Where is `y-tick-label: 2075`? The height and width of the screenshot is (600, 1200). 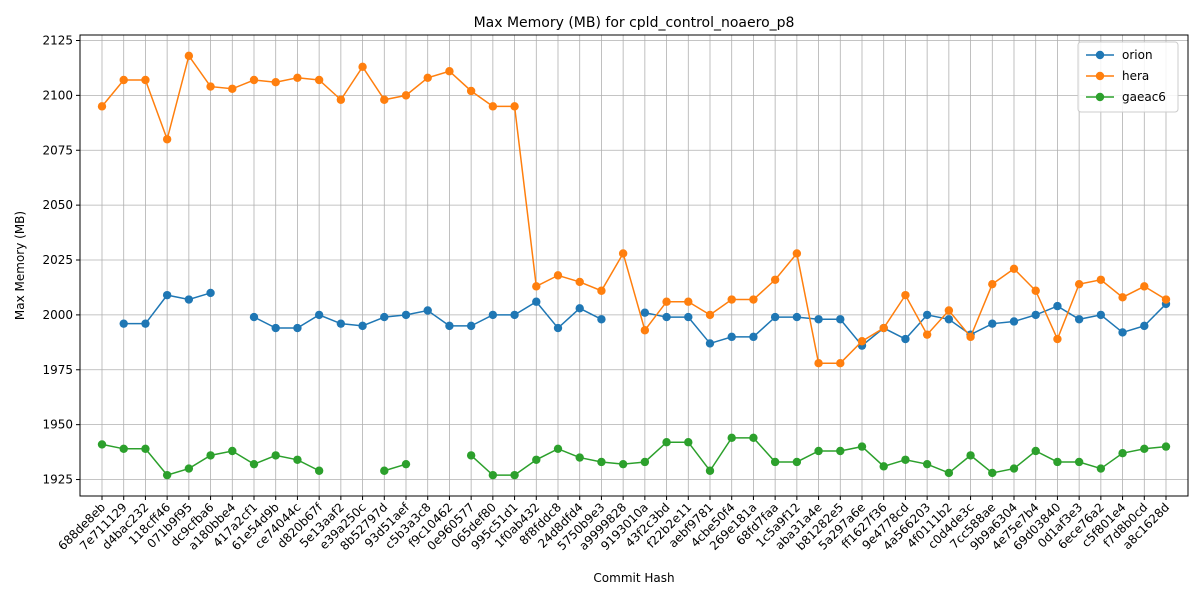 y-tick-label: 2075 is located at coordinates (57, 150).